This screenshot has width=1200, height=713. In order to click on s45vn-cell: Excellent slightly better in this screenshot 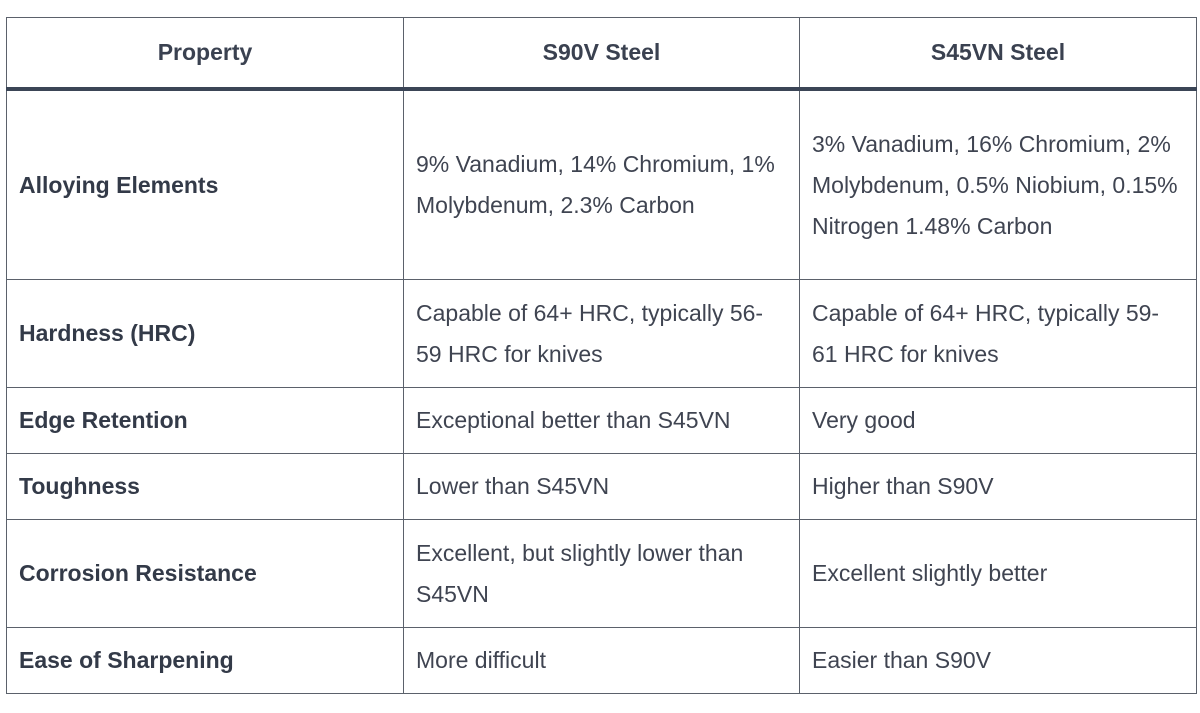, I will do `click(998, 573)`.